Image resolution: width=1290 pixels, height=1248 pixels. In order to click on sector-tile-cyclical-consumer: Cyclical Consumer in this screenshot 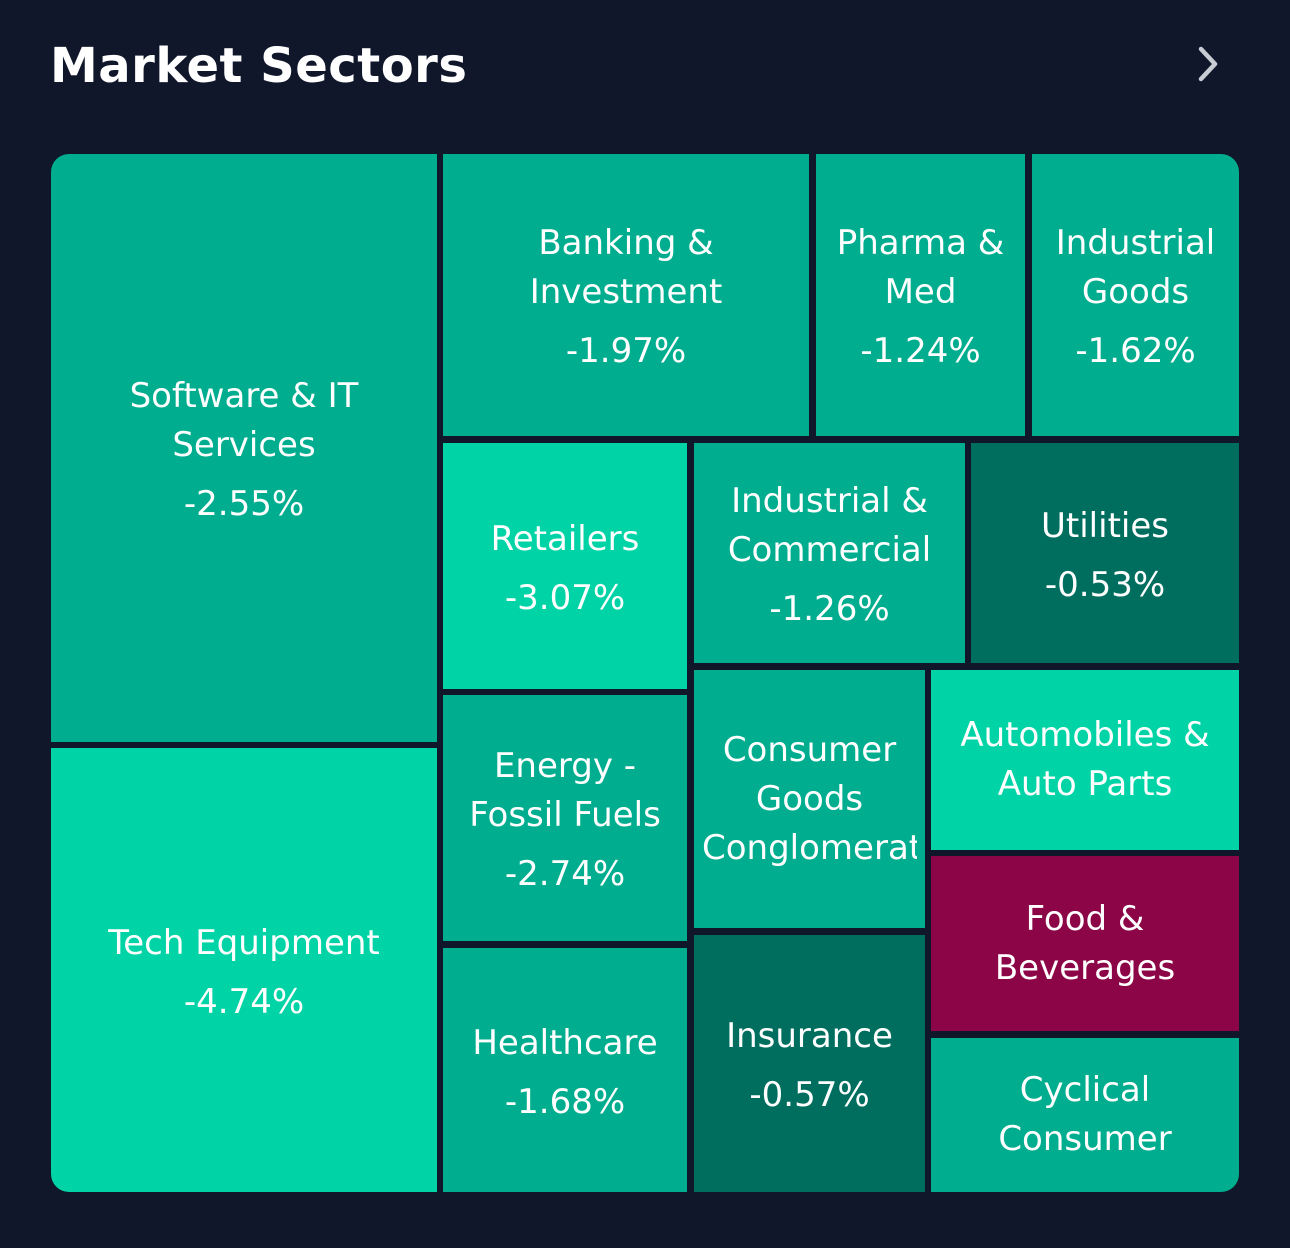, I will do `click(1085, 1115)`.